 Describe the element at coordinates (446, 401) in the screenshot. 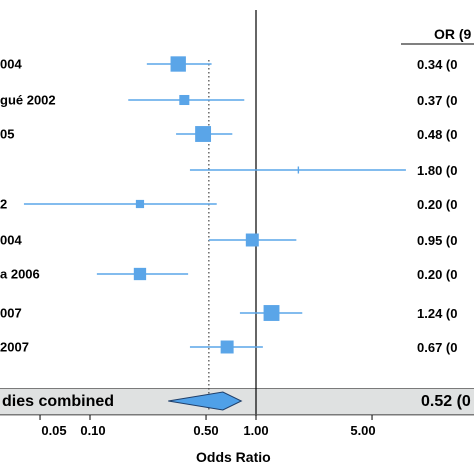

I see `combined-or-value: 0.52 (0` at that location.